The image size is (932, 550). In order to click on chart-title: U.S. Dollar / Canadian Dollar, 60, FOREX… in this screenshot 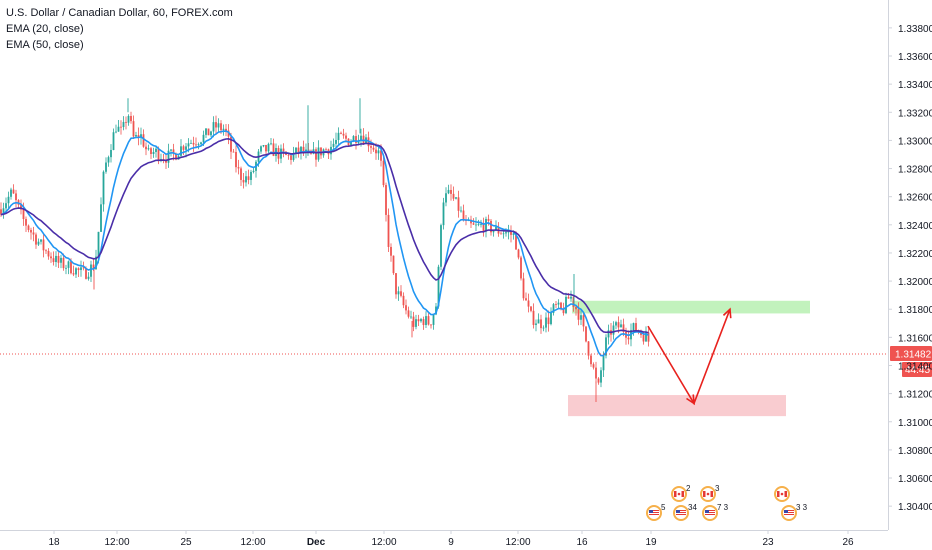, I will do `click(119, 13)`.